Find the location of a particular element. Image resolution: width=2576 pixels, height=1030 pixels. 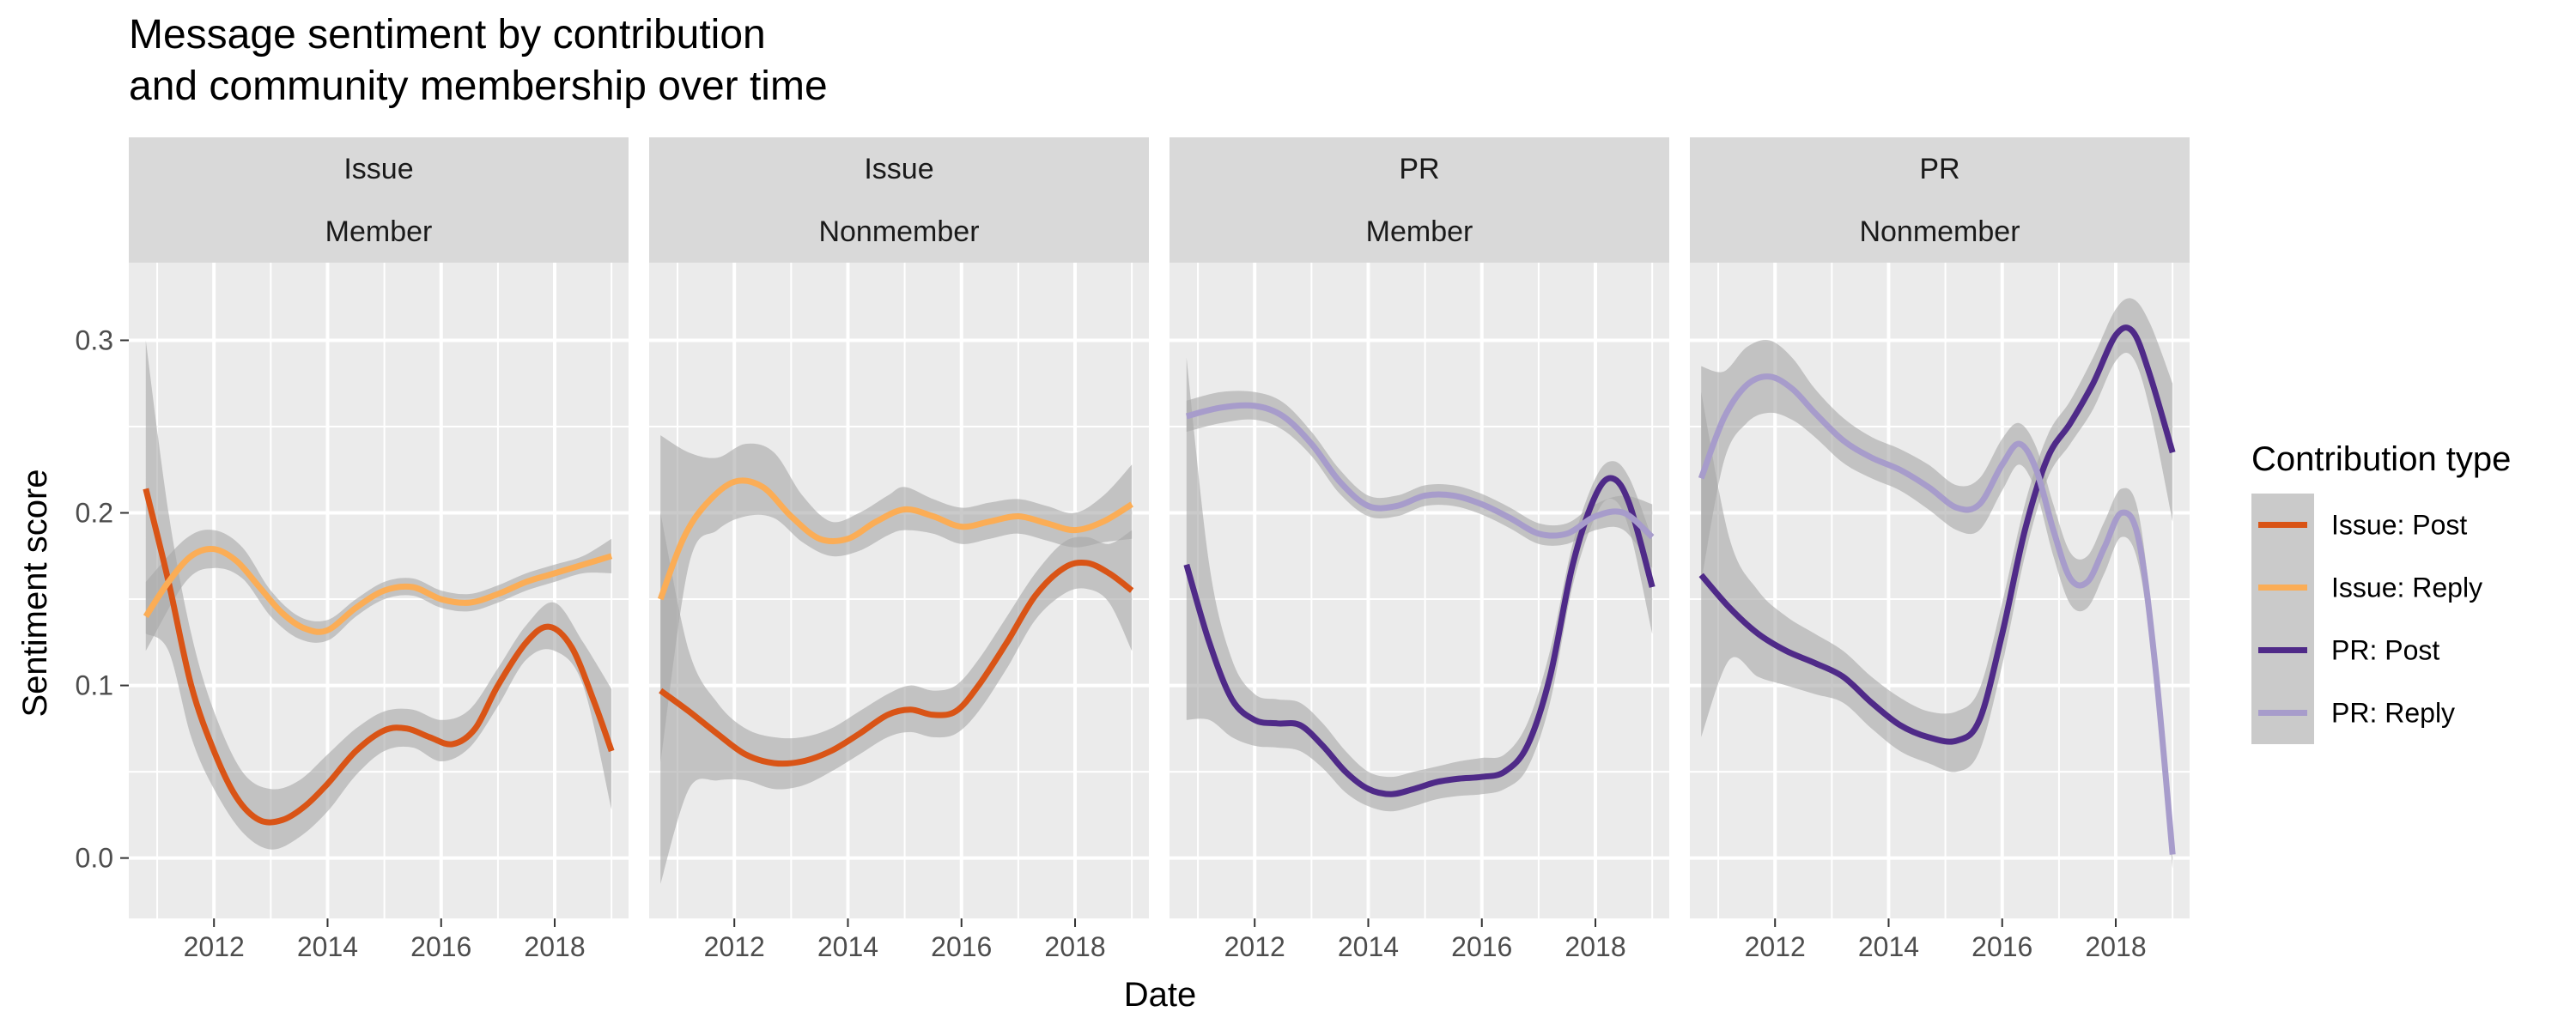

legend-entry-label: Issue: Post is located at coordinates (2399, 525).